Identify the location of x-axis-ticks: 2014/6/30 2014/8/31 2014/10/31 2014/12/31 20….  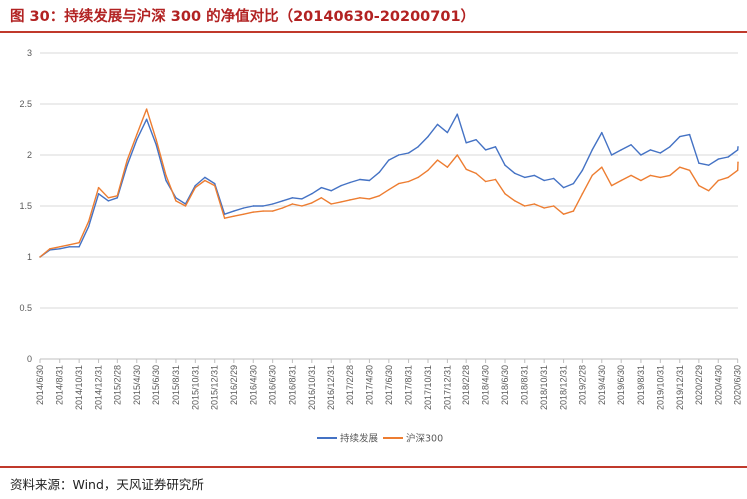
(389, 384).